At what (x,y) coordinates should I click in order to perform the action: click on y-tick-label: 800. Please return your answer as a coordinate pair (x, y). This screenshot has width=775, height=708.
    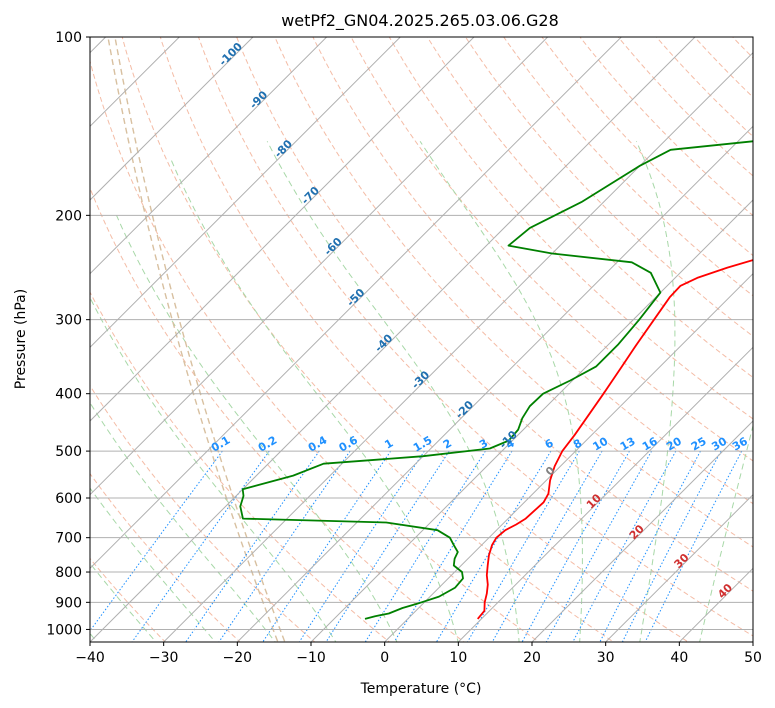
    Looking at the image, I should click on (68, 573).